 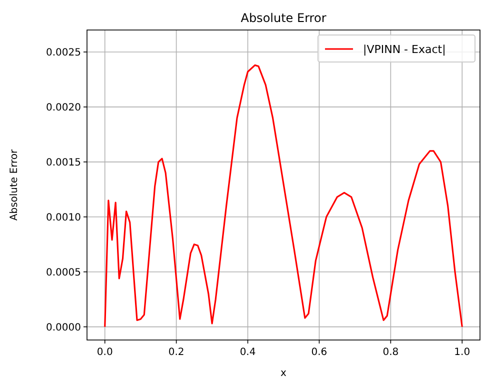 What do you see at coordinates (63, 272) in the screenshot?
I see `y-tick-label: 0.0005` at bounding box center [63, 272].